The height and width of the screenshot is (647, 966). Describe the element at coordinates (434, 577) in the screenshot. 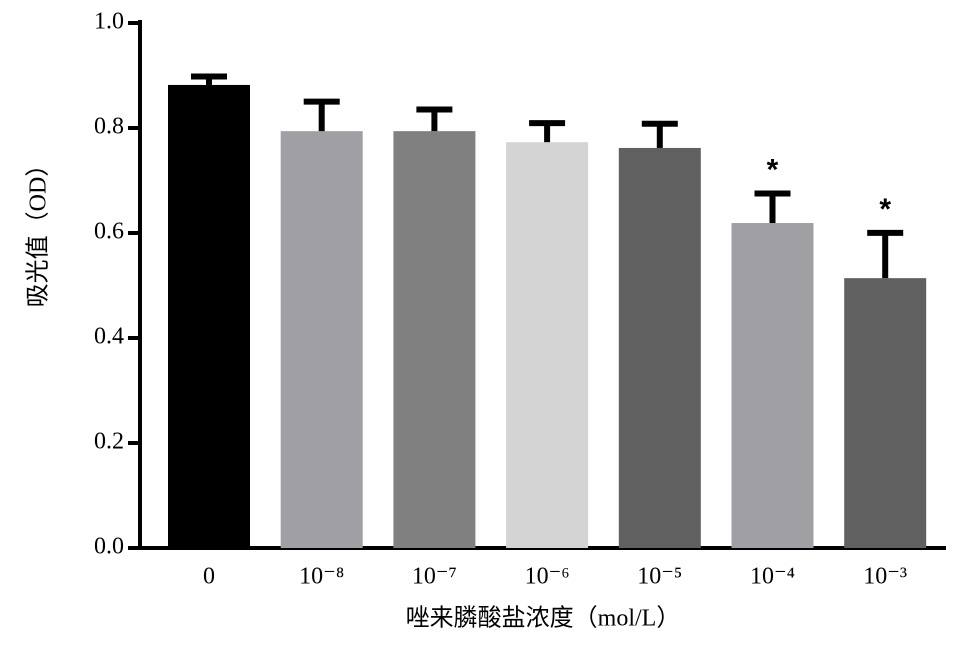

I see `x-tick-label: 10⁻⁷` at that location.